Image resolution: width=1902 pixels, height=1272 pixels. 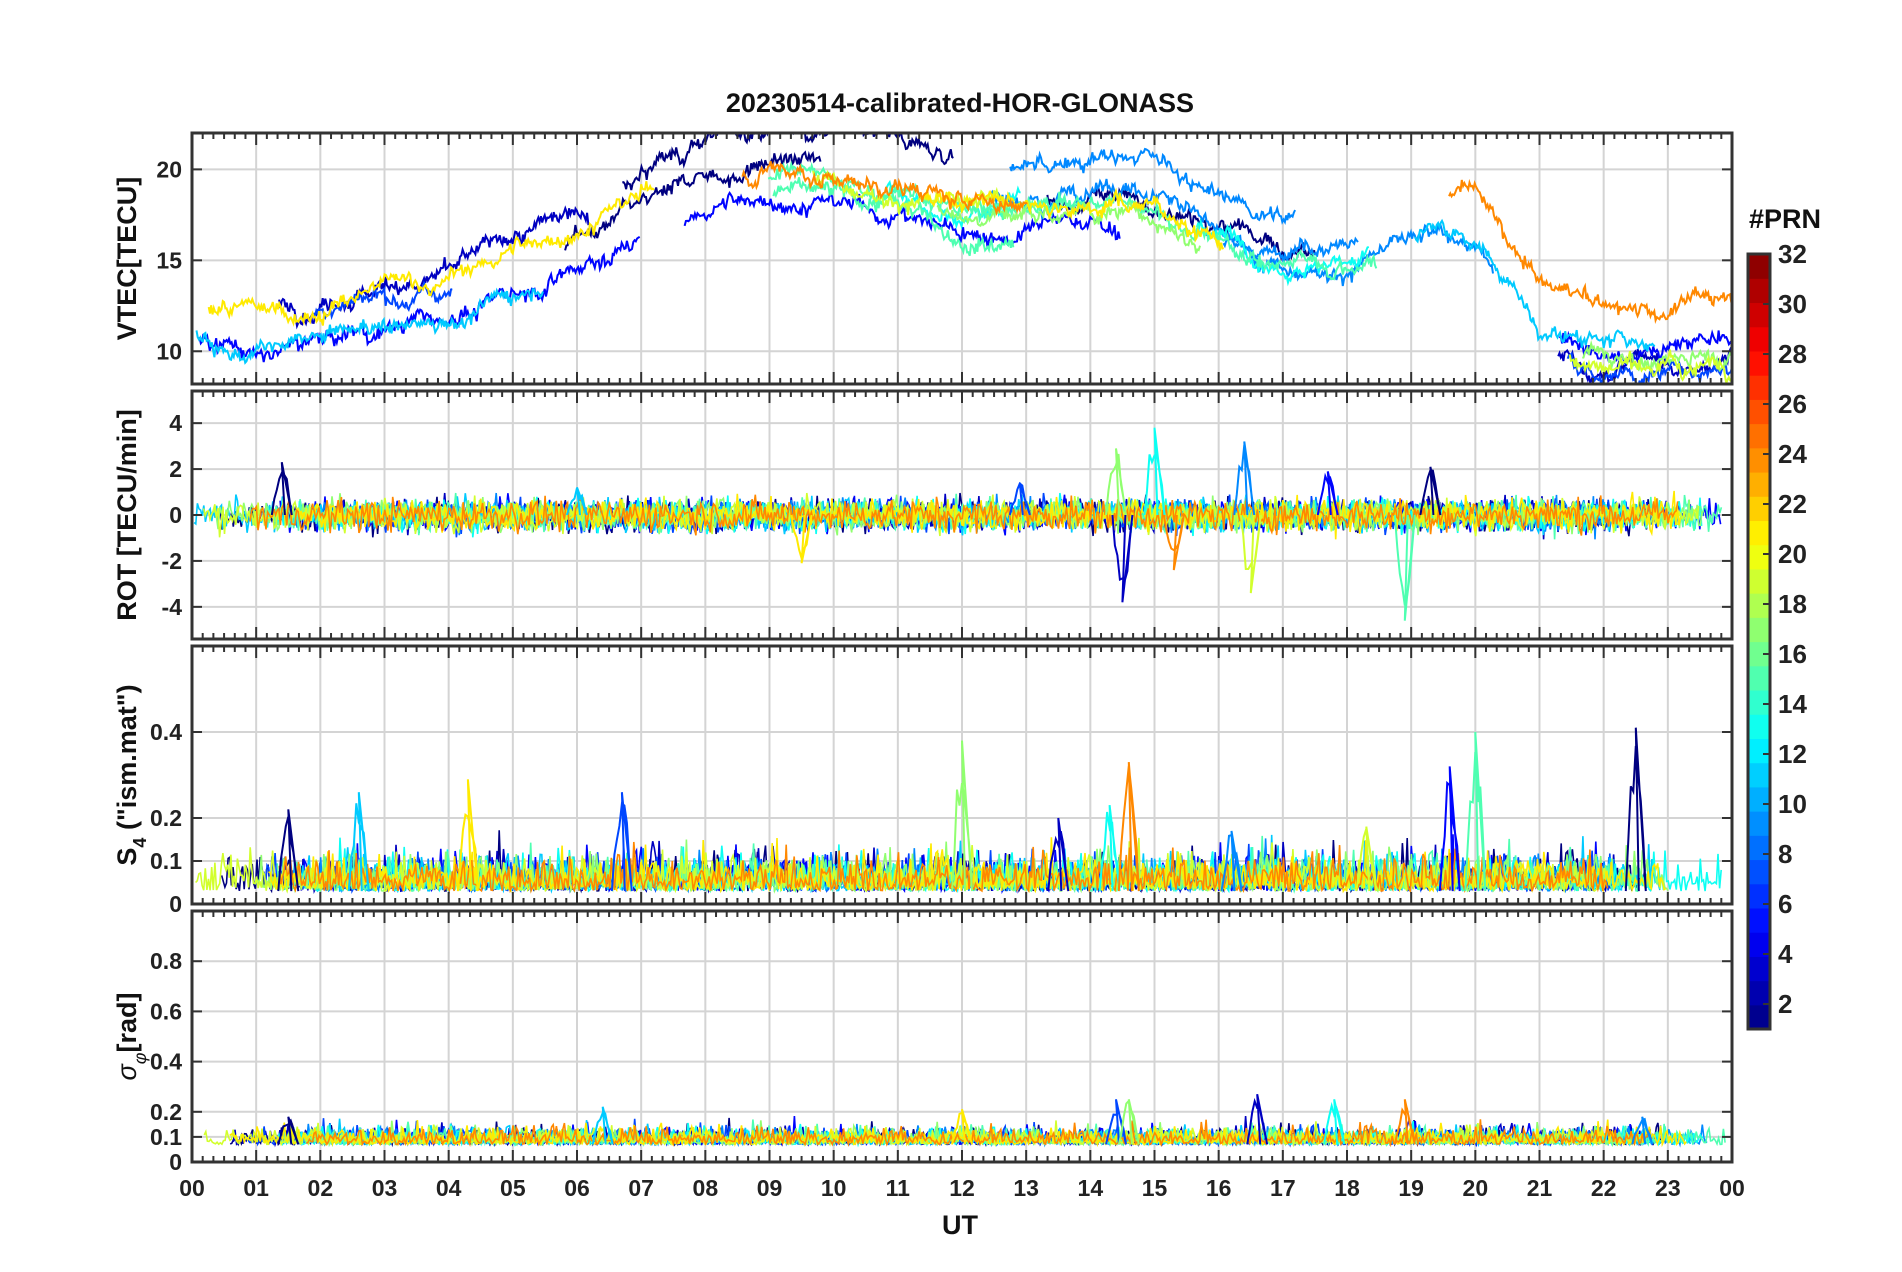 What do you see at coordinates (175, 469) in the screenshot?
I see `y-tick-label: 2` at bounding box center [175, 469].